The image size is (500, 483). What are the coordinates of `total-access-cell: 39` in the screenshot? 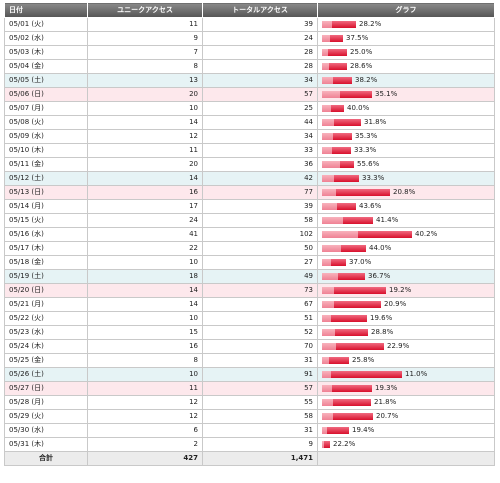 It's located at (260, 206).